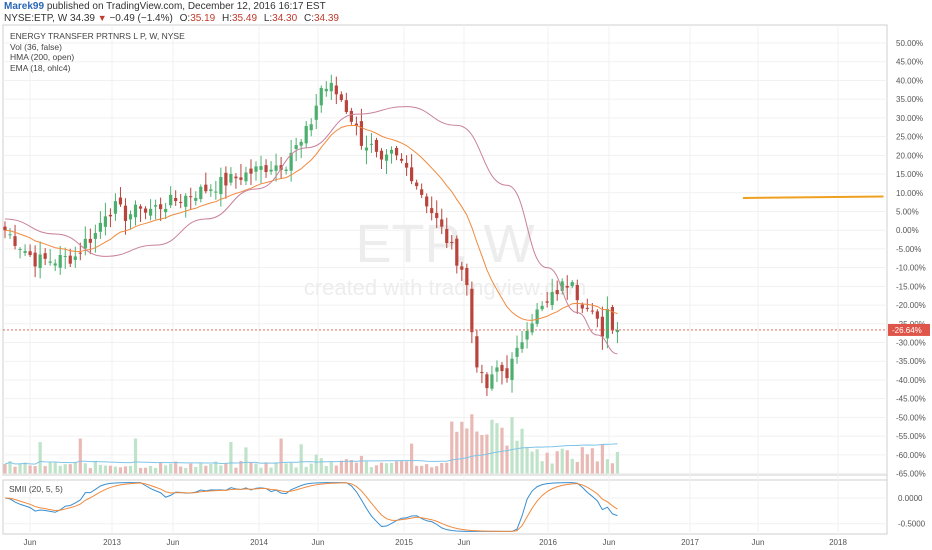  I want to click on legend-hma: HMA (200, open), so click(42, 57).